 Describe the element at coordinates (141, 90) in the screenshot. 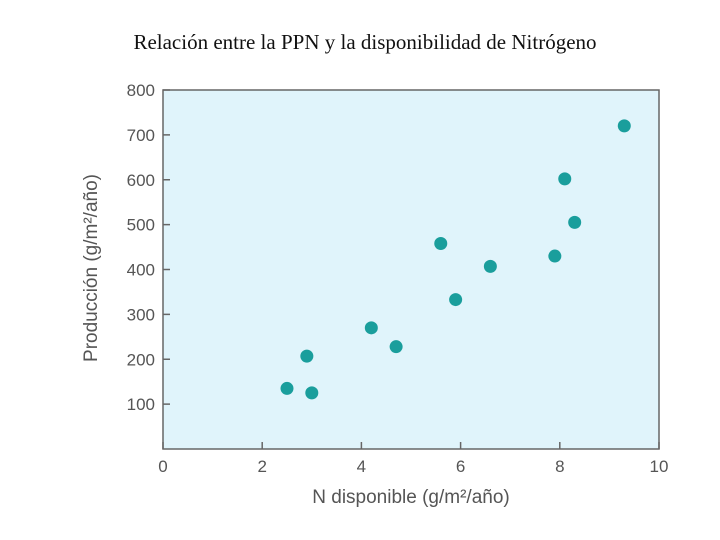

I see `y-tick-label: 800` at that location.